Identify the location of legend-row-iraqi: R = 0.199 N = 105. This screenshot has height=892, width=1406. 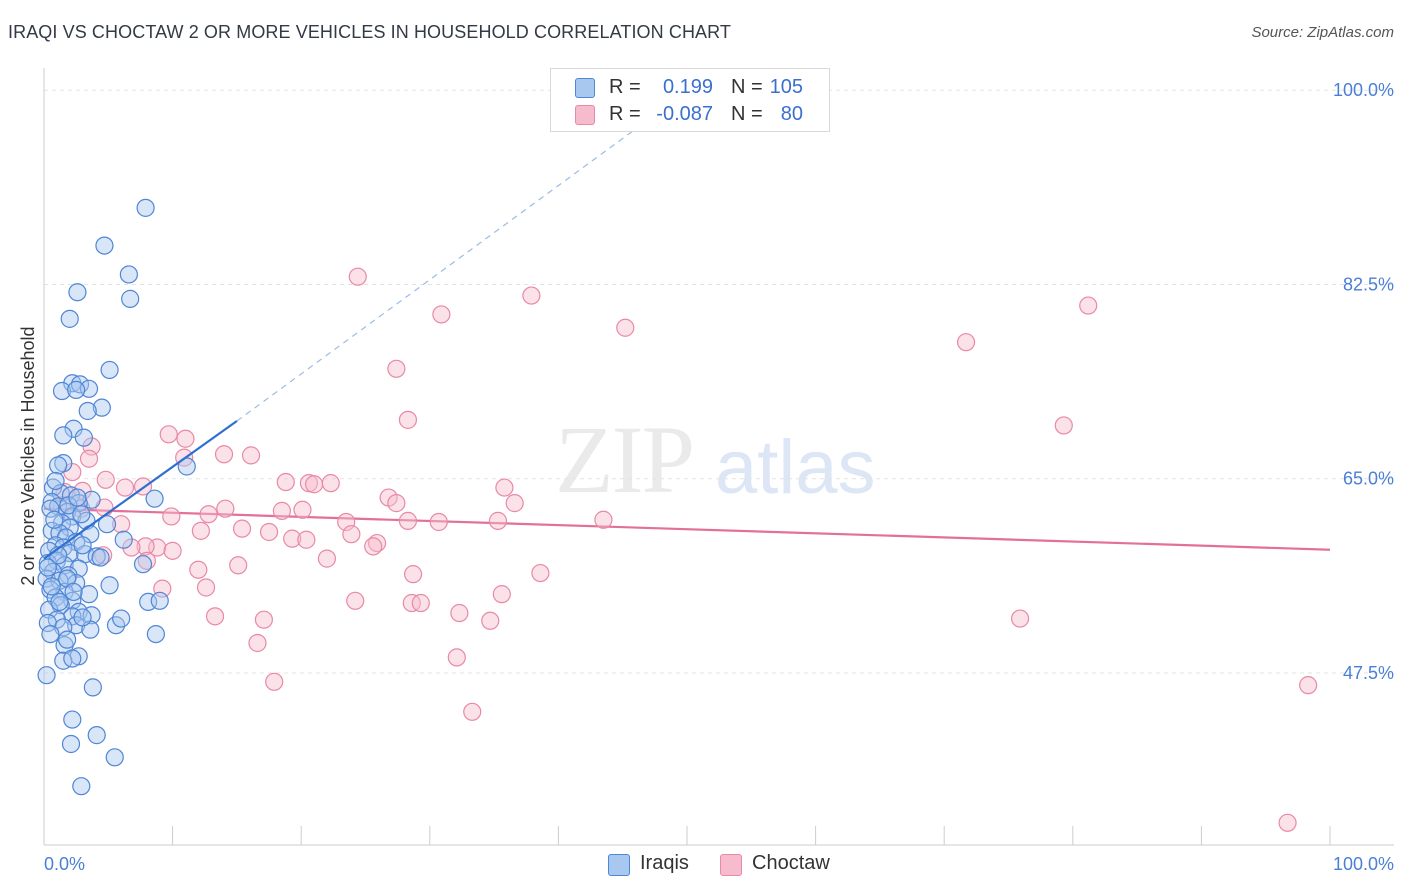
(690, 88).